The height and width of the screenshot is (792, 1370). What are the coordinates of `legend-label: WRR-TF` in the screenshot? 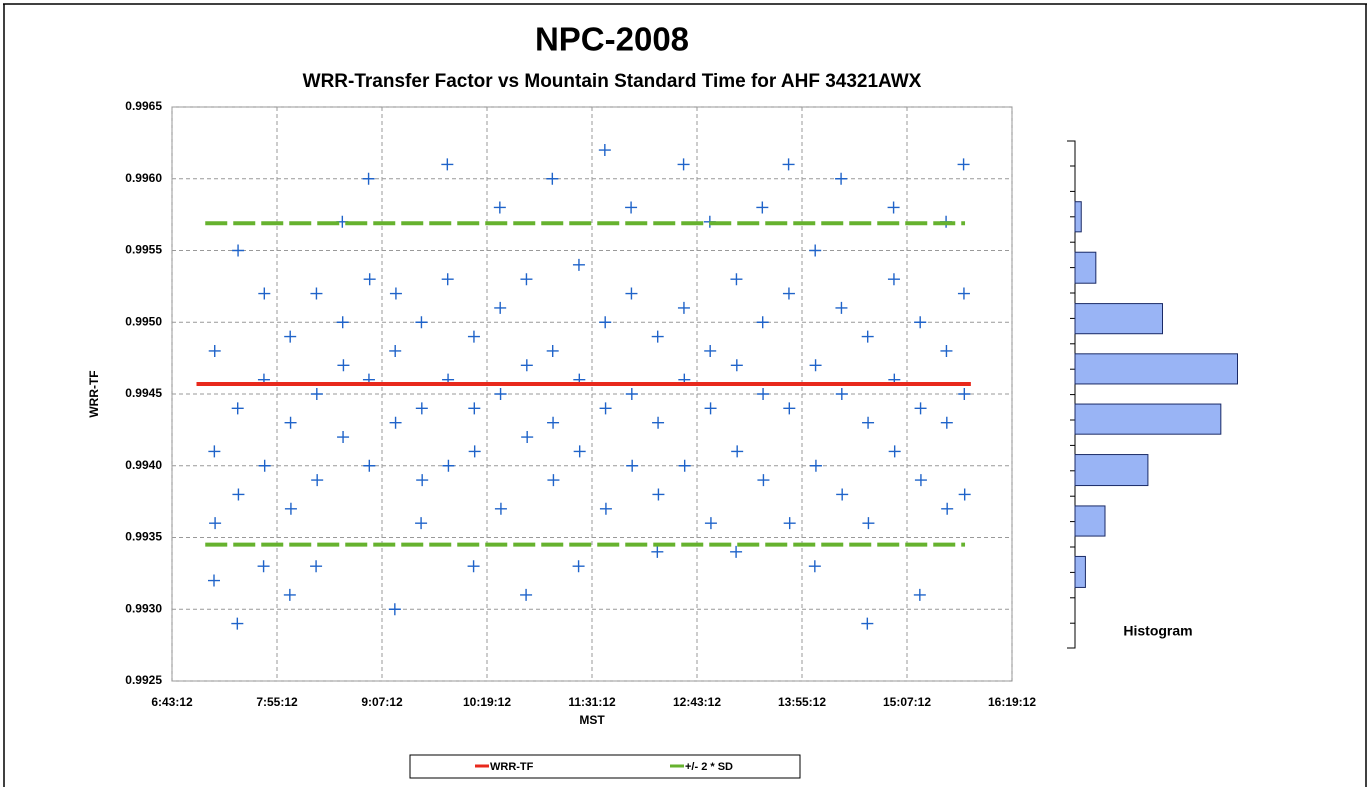 It's located at (512, 767).